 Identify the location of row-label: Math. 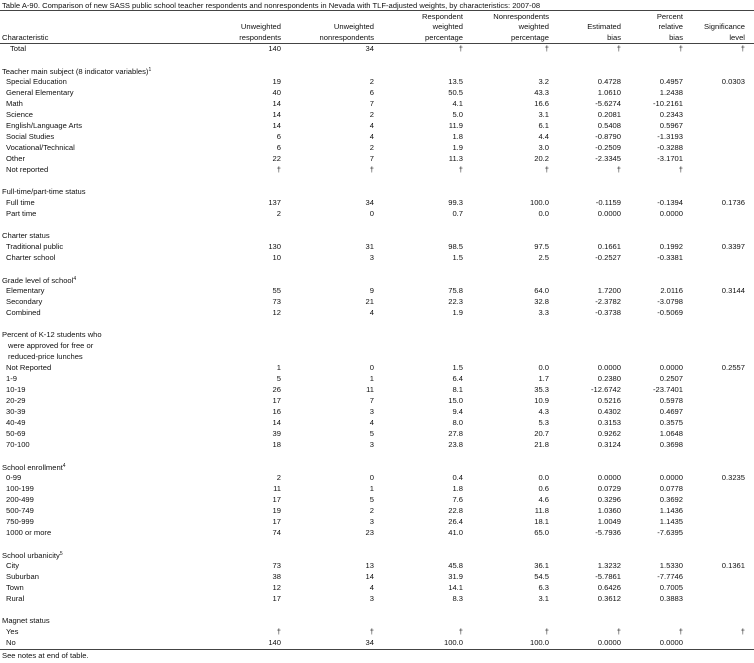
(14, 103).